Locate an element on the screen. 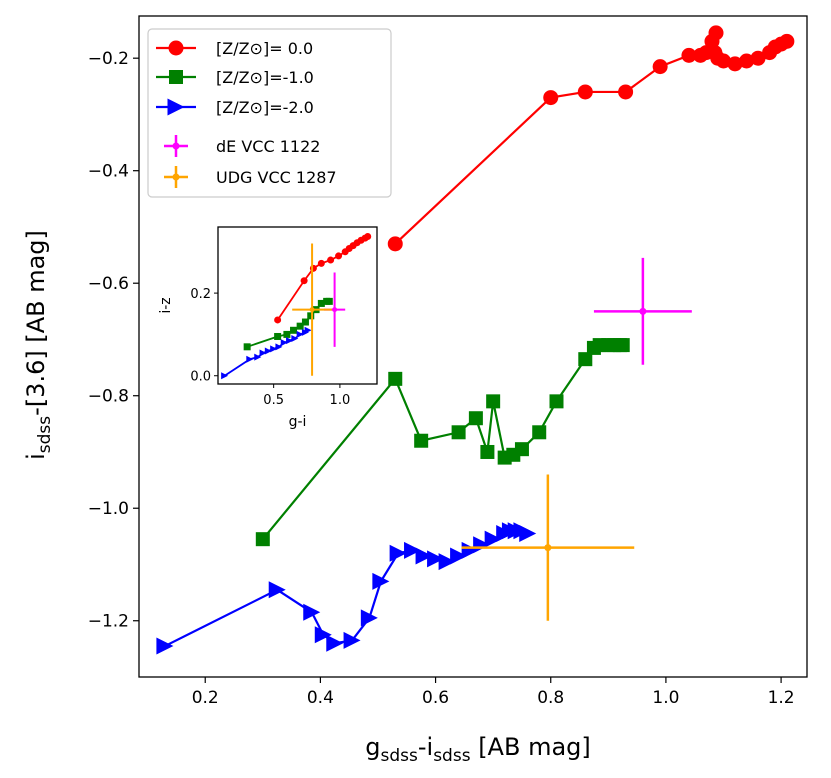 Image resolution: width=831 pixels, height=778 pixels. legend-label-point-1: UDG VCC 1287 is located at coordinates (276, 177).